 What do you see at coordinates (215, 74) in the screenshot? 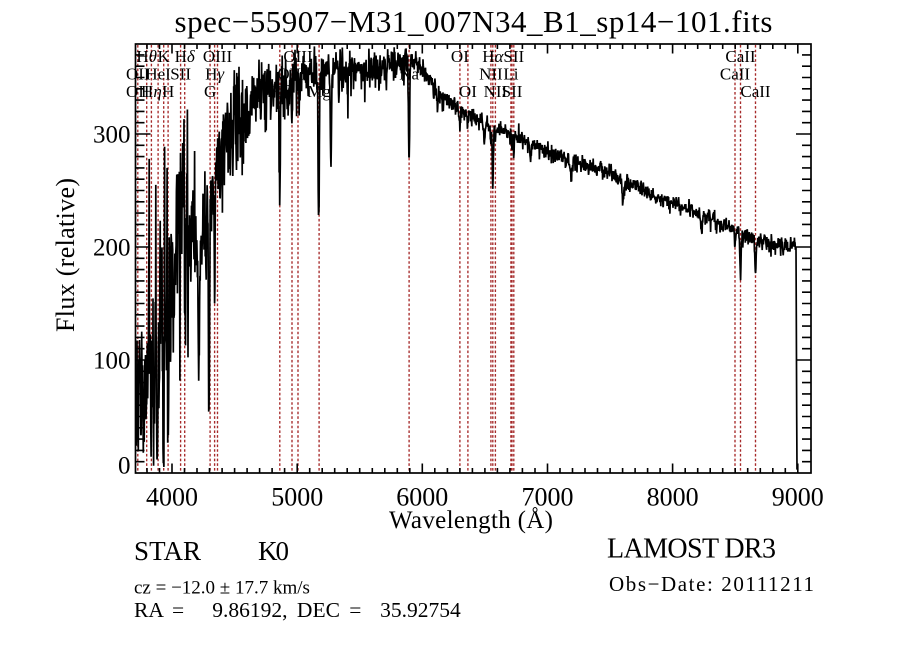
I see `svg-text: Hγ` at bounding box center [215, 74].